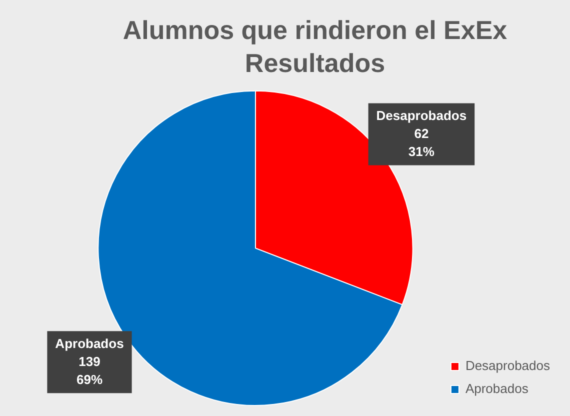  Describe the element at coordinates (315, 29) in the screenshot. I see `chart-title: Alumnos que rindieron el ExEx` at that location.